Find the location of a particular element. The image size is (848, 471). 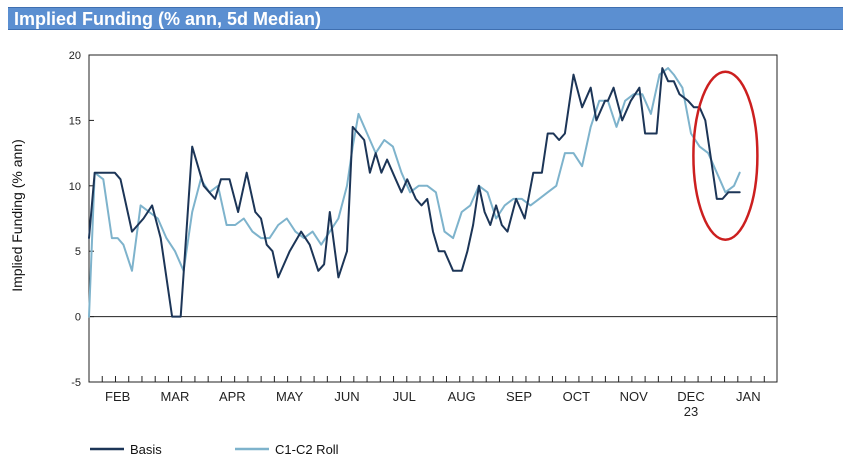

y-tick-label: 10 is located at coordinates (75, 187).